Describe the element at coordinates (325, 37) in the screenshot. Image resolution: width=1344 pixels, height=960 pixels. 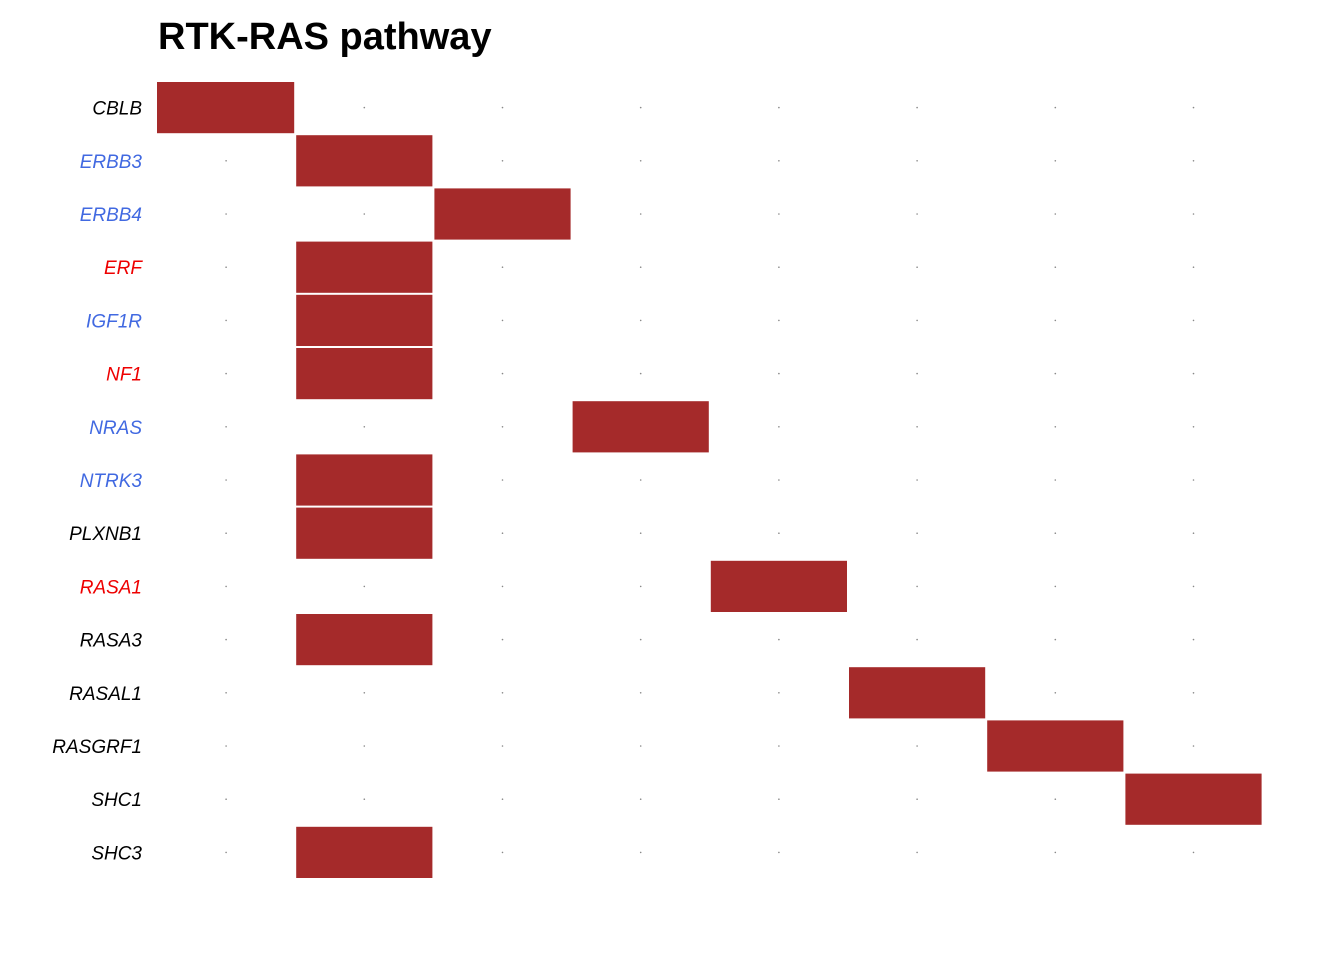
I see `chart-title: RTK-RAS pathway` at that location.